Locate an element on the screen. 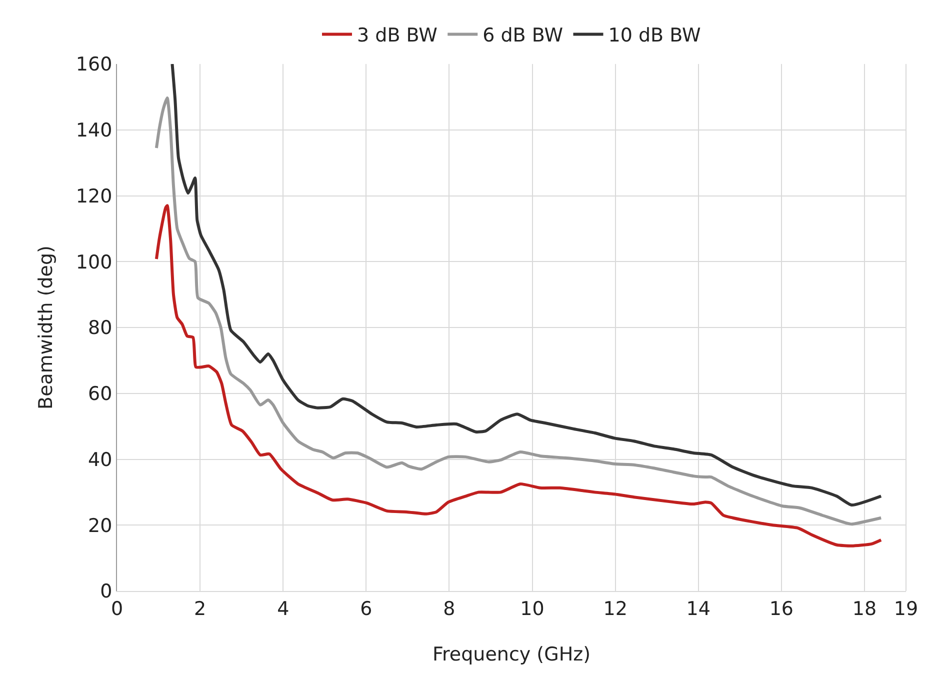 The height and width of the screenshot is (696, 930). x-tick-label: 4 is located at coordinates (283, 609).